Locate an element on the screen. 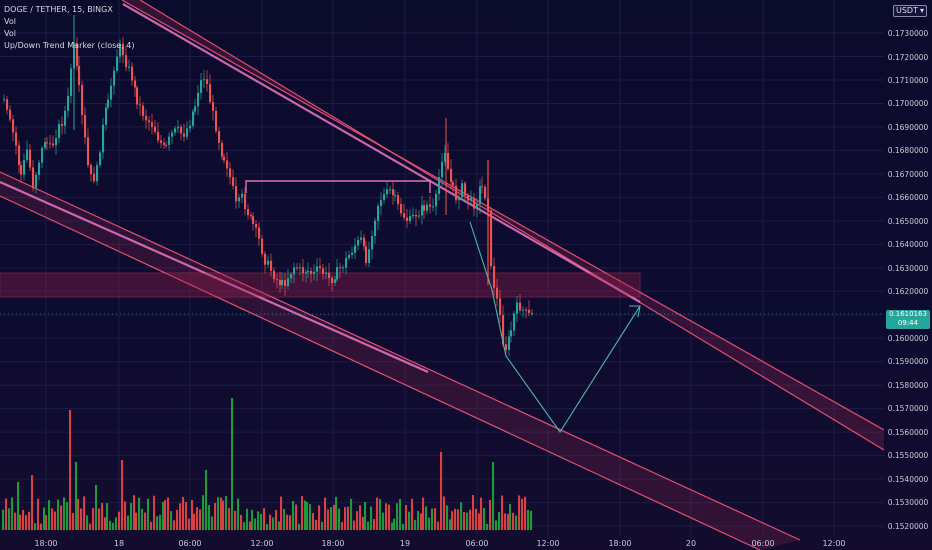 The height and width of the screenshot is (550, 932). price-tick: 0.1680000 is located at coordinates (908, 150).